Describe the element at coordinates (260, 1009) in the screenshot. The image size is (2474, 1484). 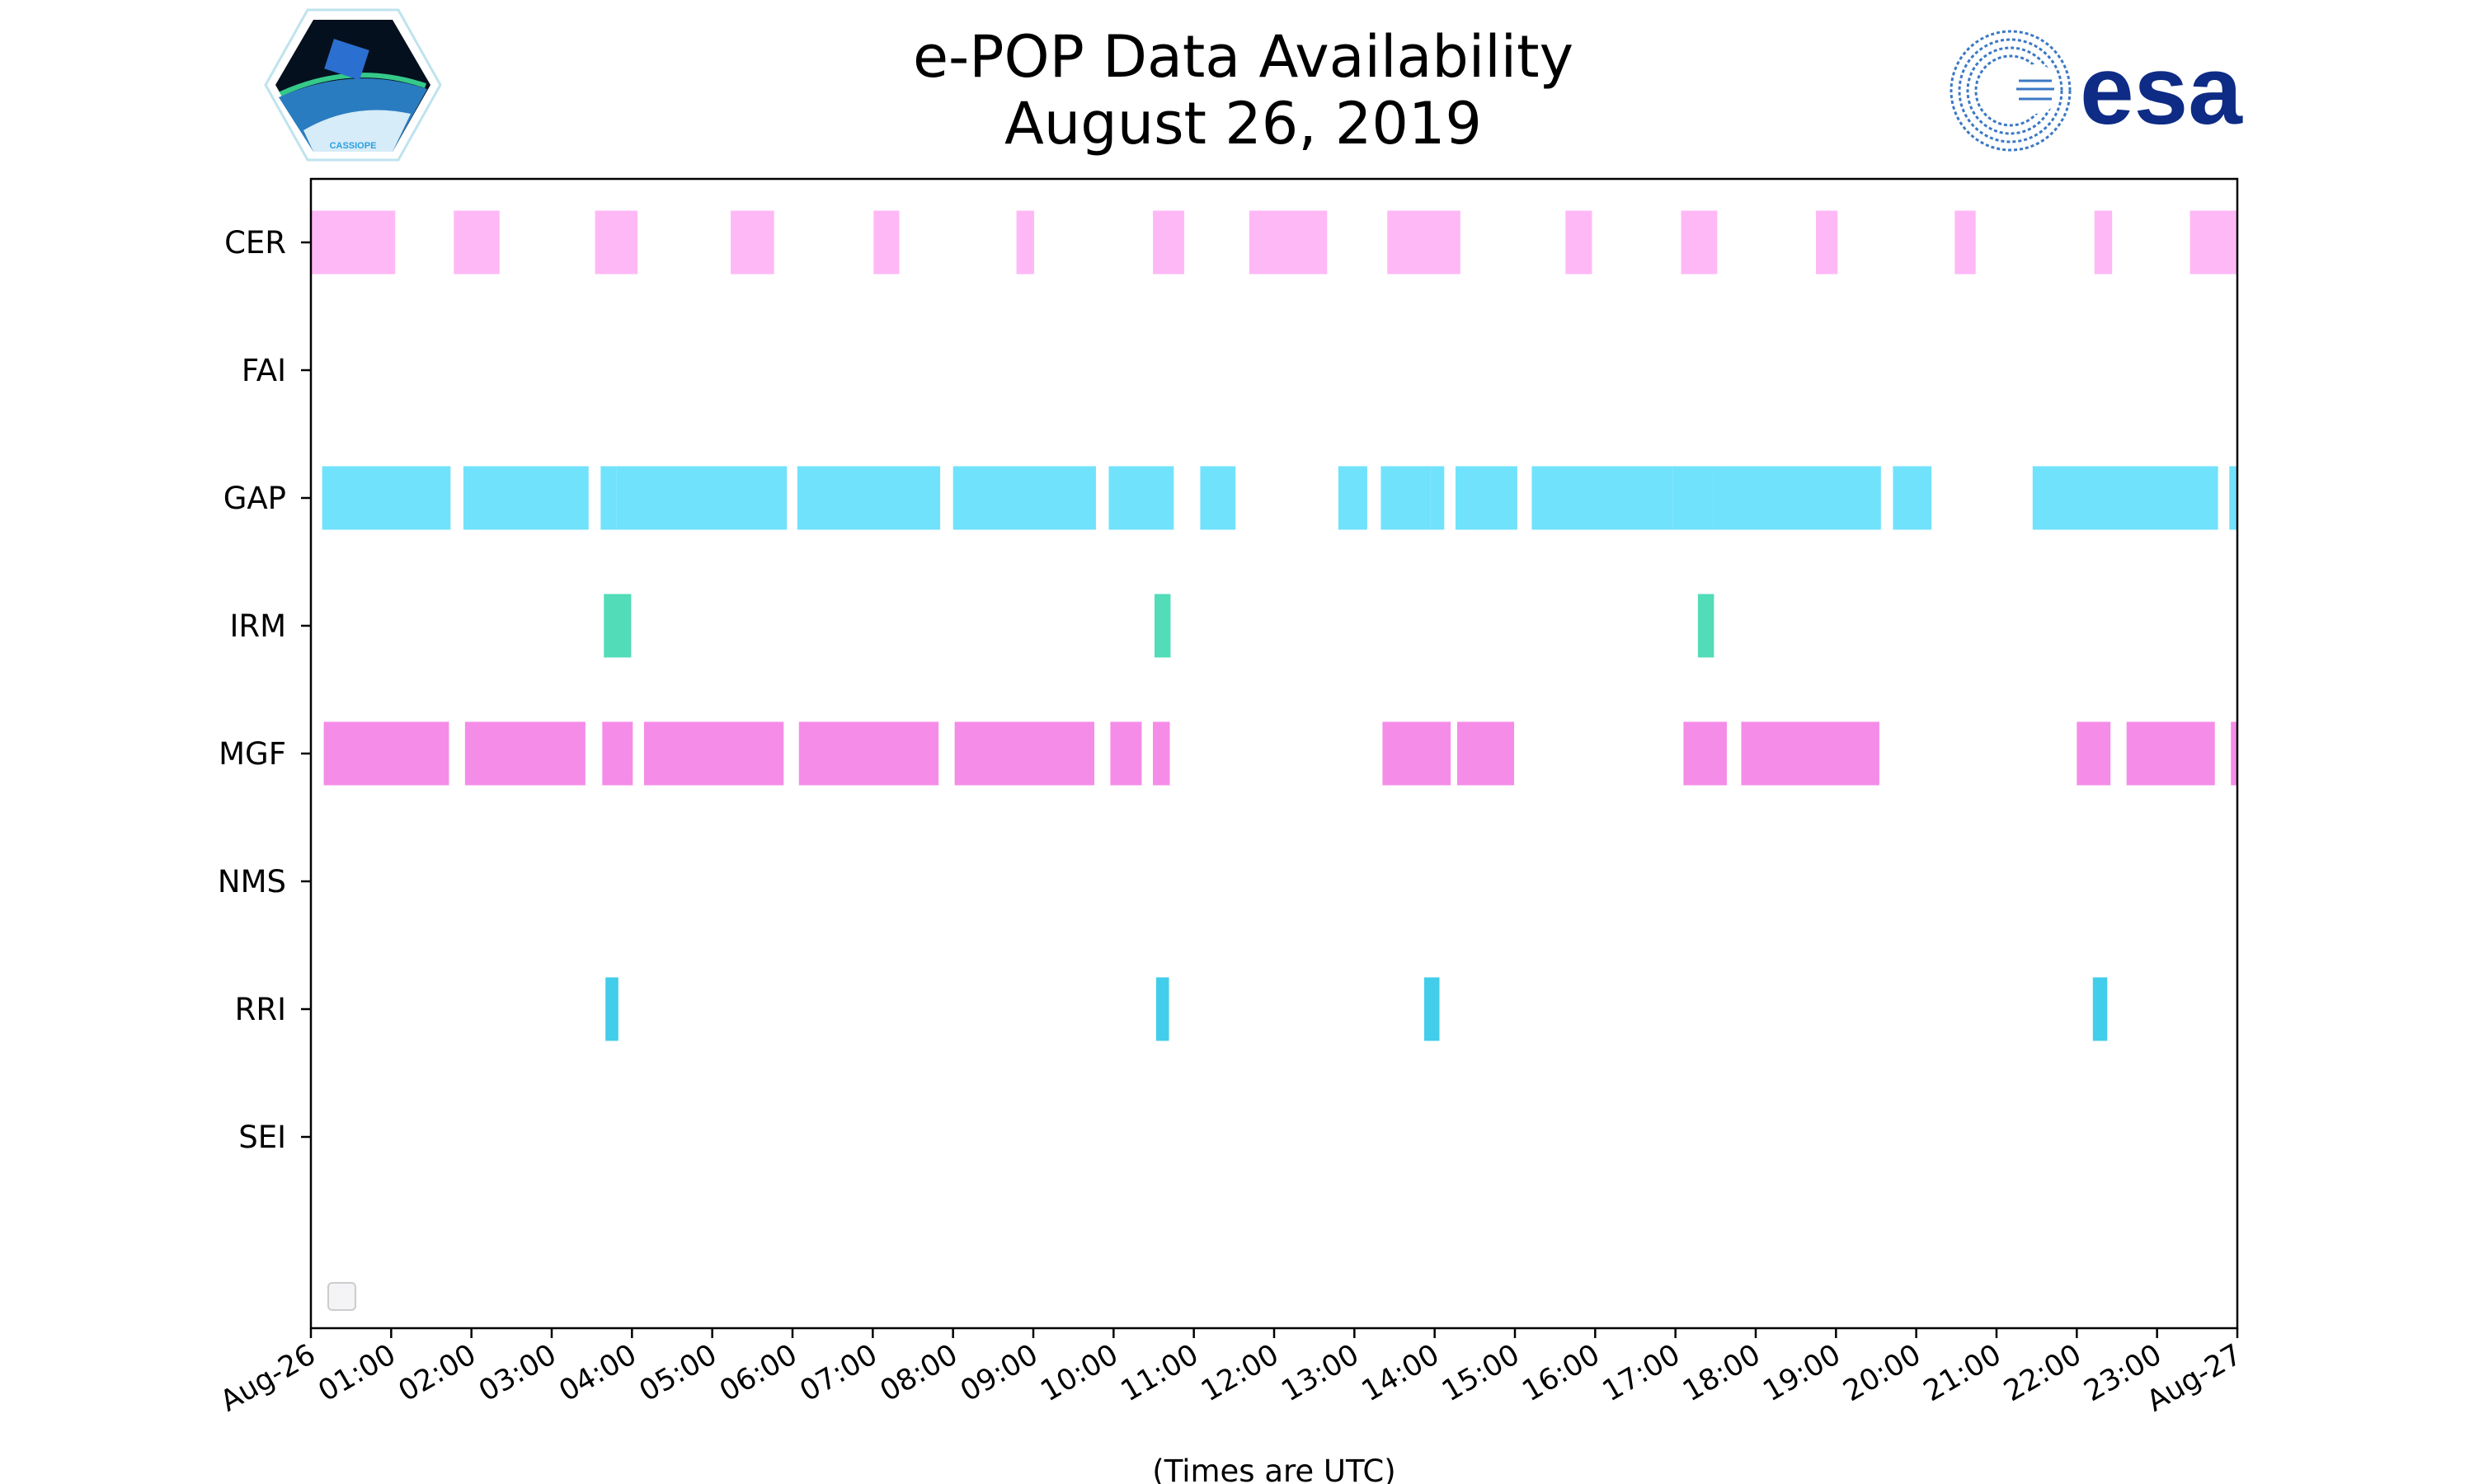
I see `y-tick-label-rri: RRI` at that location.